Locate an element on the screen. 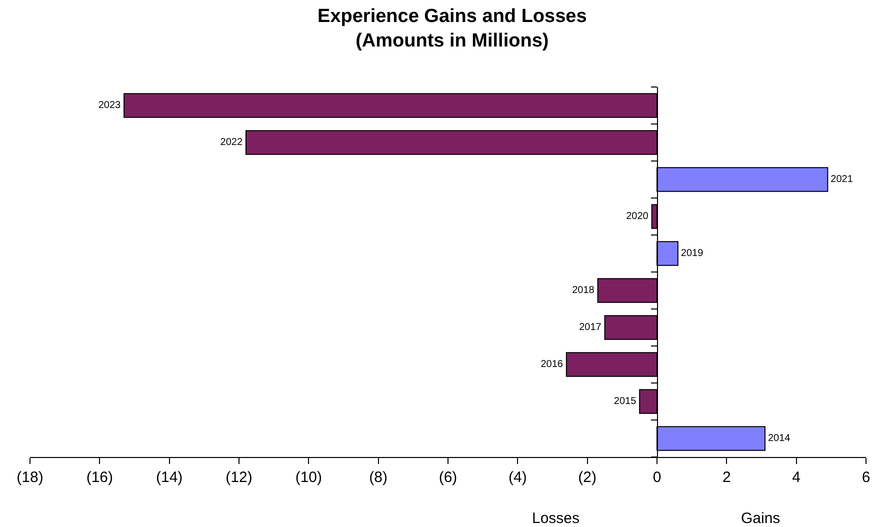 This screenshot has width=878, height=527. x-tick-label: (10) is located at coordinates (308, 477).